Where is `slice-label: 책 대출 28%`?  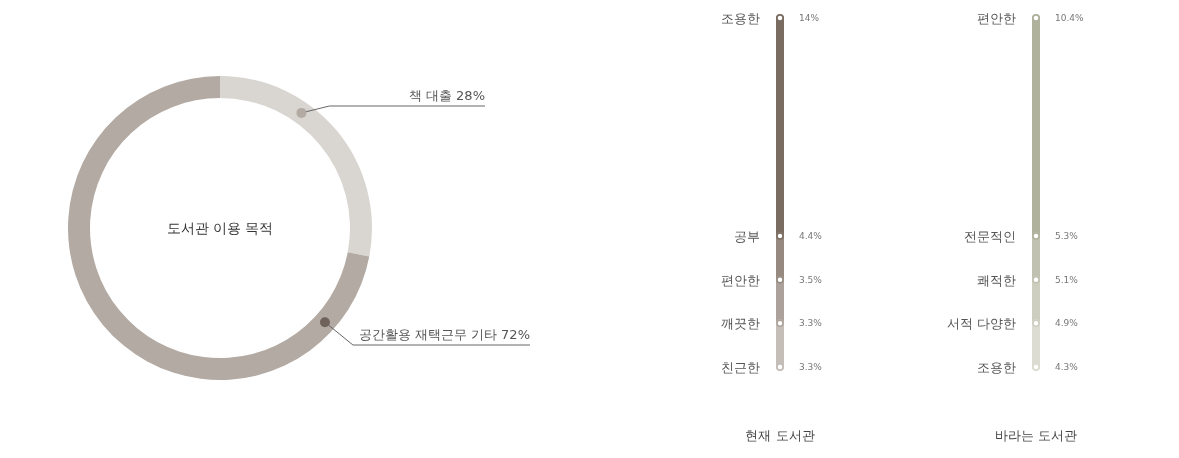 slice-label: 책 대출 28% is located at coordinates (446, 95).